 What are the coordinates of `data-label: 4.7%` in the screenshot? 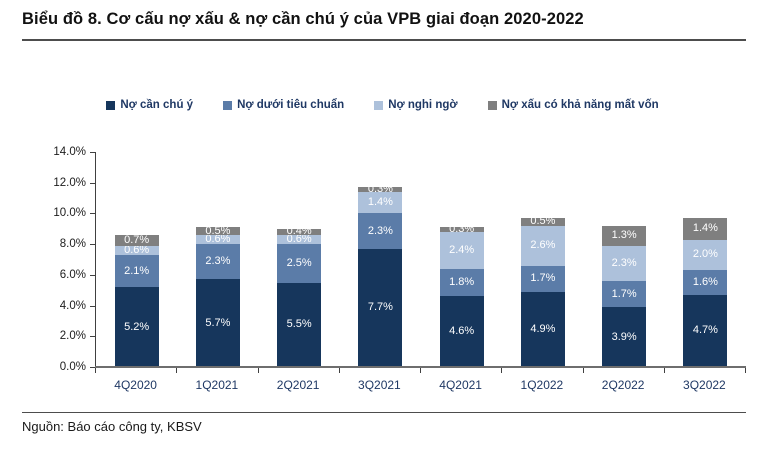 It's located at (705, 330).